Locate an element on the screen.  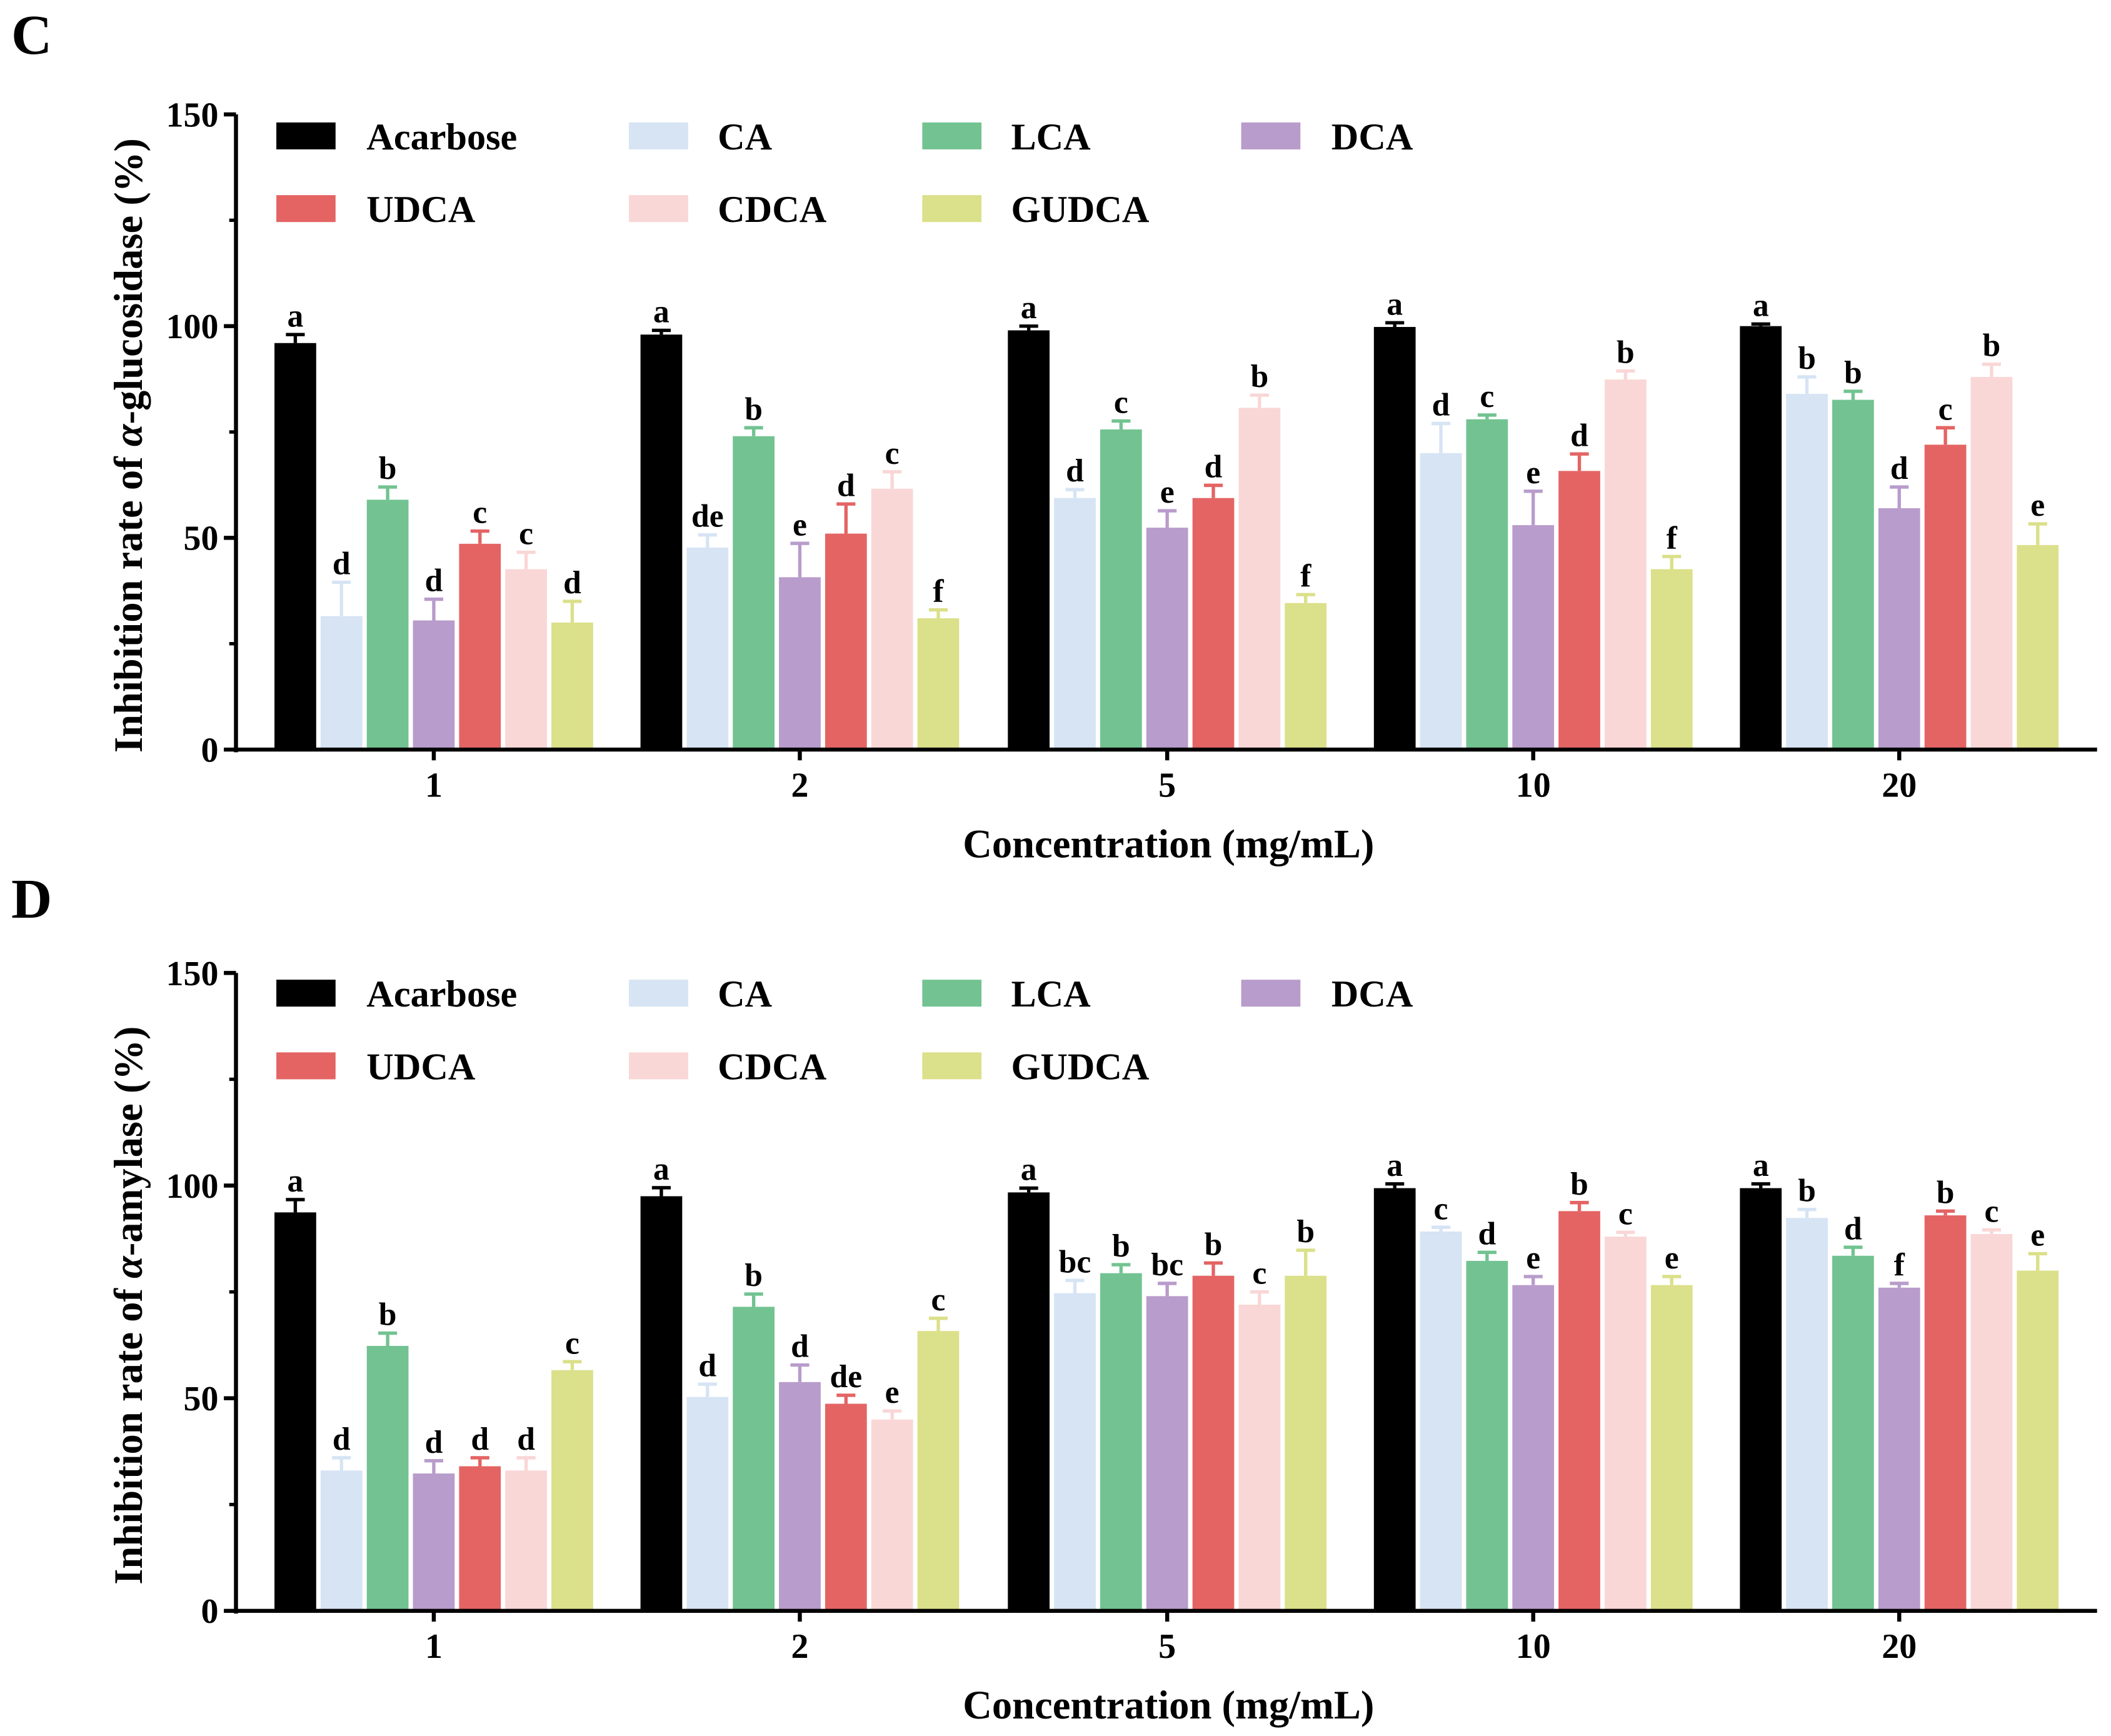
x-tick-label: 1 is located at coordinates (434, 786).